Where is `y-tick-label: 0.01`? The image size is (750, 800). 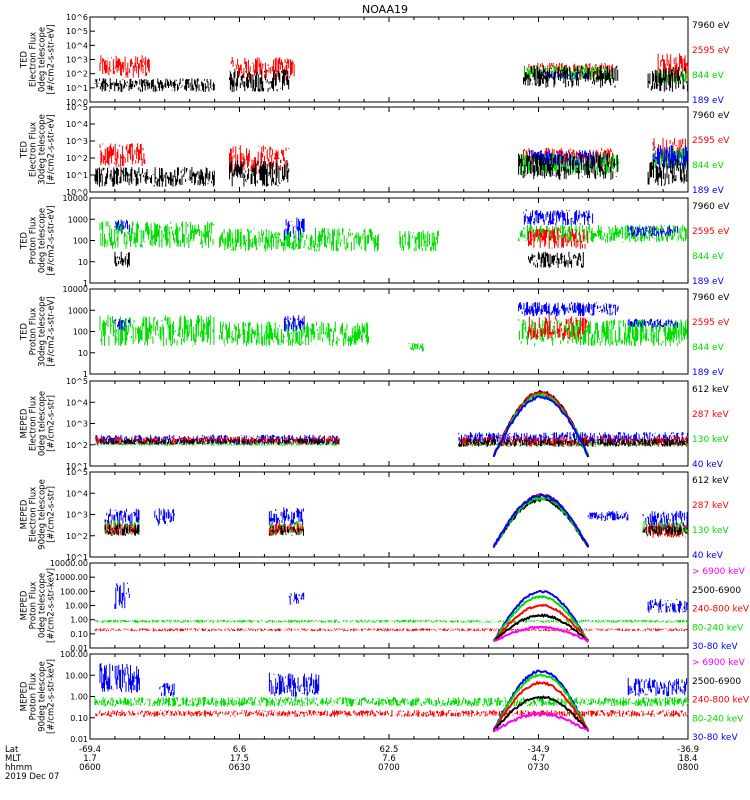 y-tick-label: 0.01 is located at coordinates (79, 648).